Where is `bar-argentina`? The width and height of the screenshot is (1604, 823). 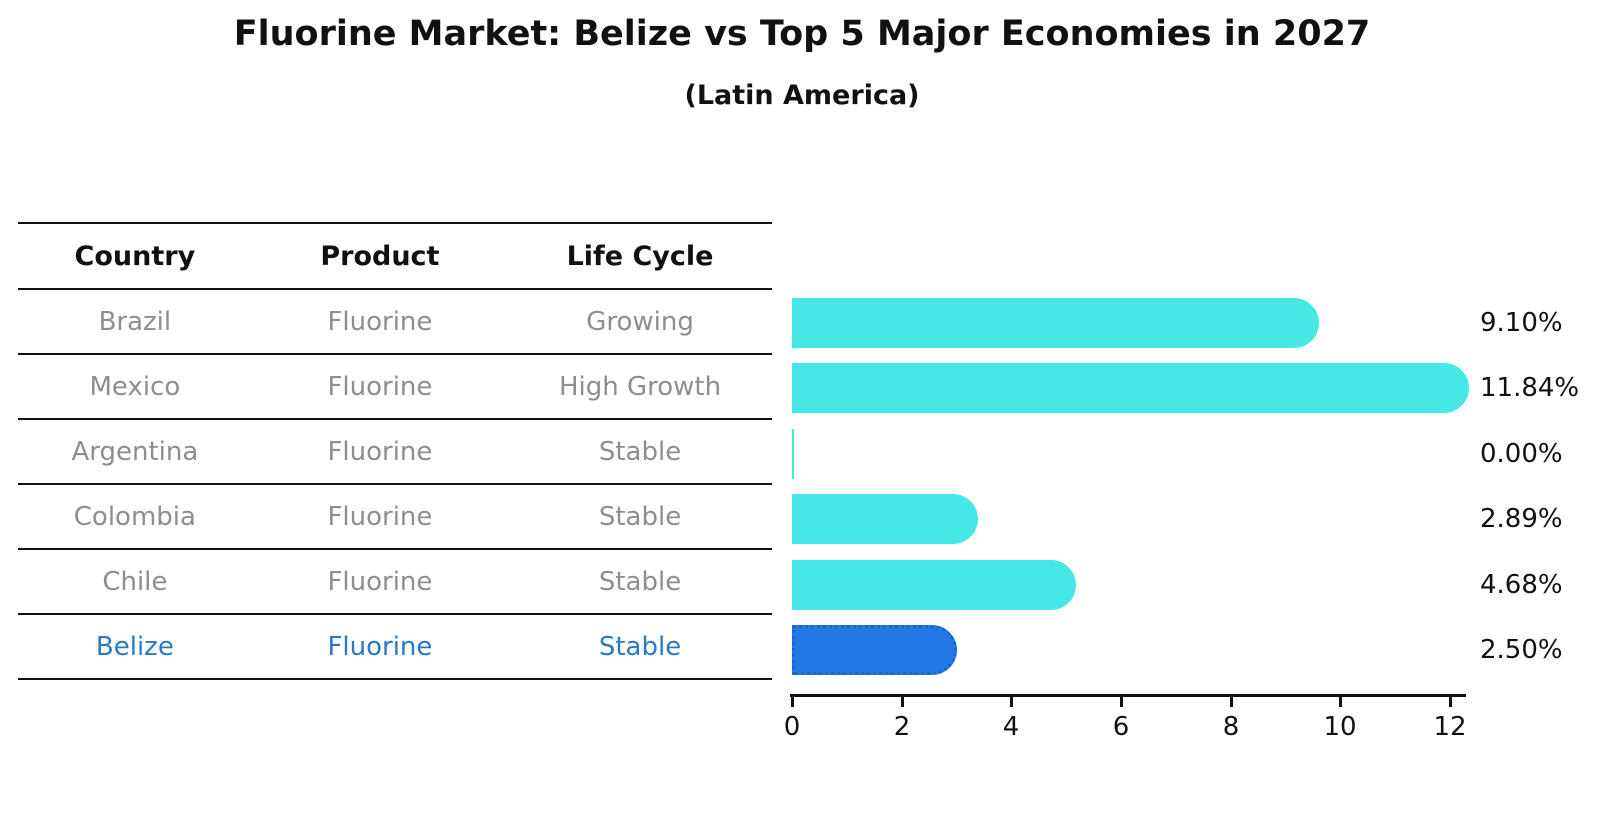
bar-argentina is located at coordinates (793, 453).